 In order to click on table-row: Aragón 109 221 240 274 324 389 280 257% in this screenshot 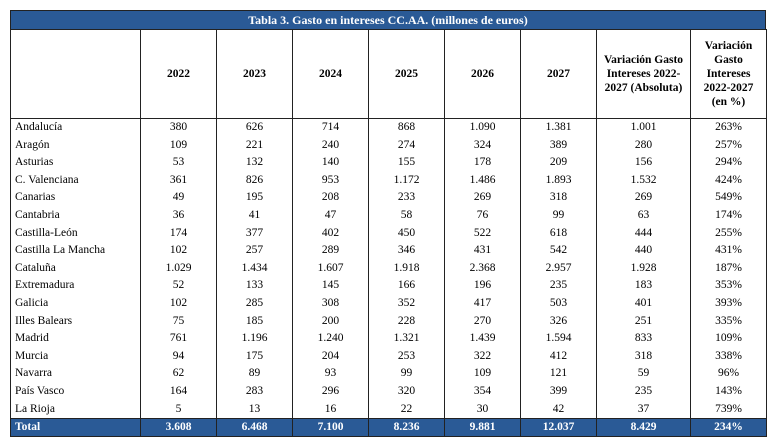, I will do `click(388, 145)`.